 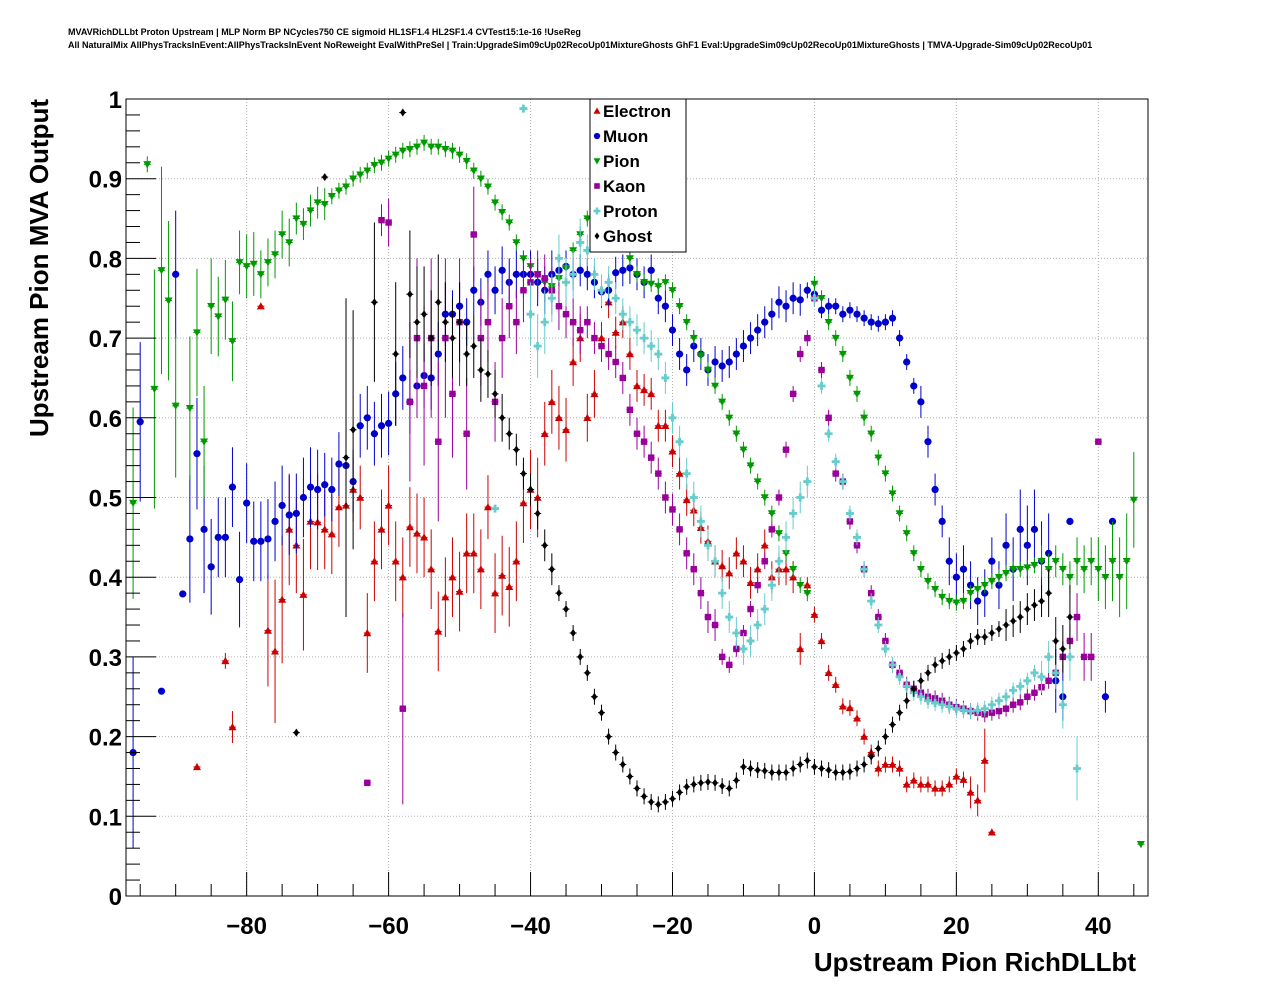 What do you see at coordinates (597, 236) in the screenshot?
I see `legend-marker-ghost` at bounding box center [597, 236].